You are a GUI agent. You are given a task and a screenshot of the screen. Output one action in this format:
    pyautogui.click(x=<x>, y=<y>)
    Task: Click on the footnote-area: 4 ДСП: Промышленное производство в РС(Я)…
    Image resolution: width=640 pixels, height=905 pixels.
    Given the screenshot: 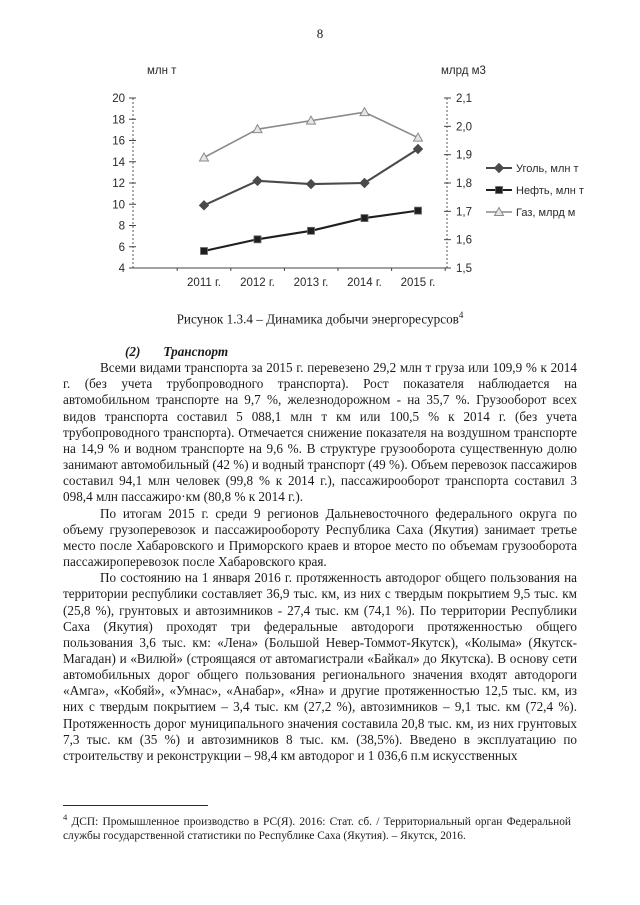 What is the action you would take?
    pyautogui.click(x=317, y=824)
    